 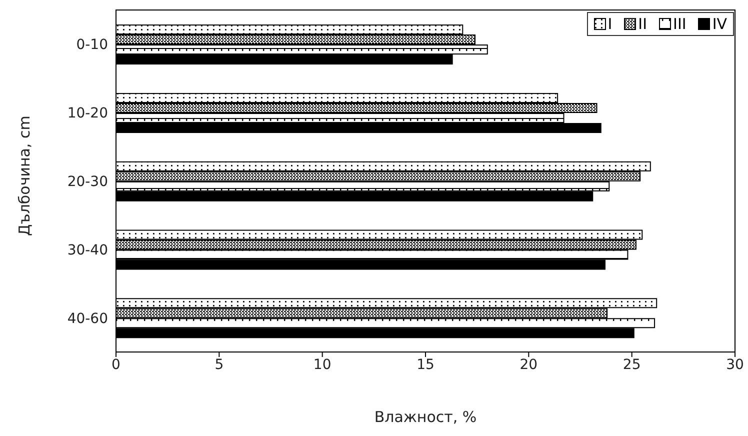 I want to click on x-tick-label: 15, so click(x=425, y=364).